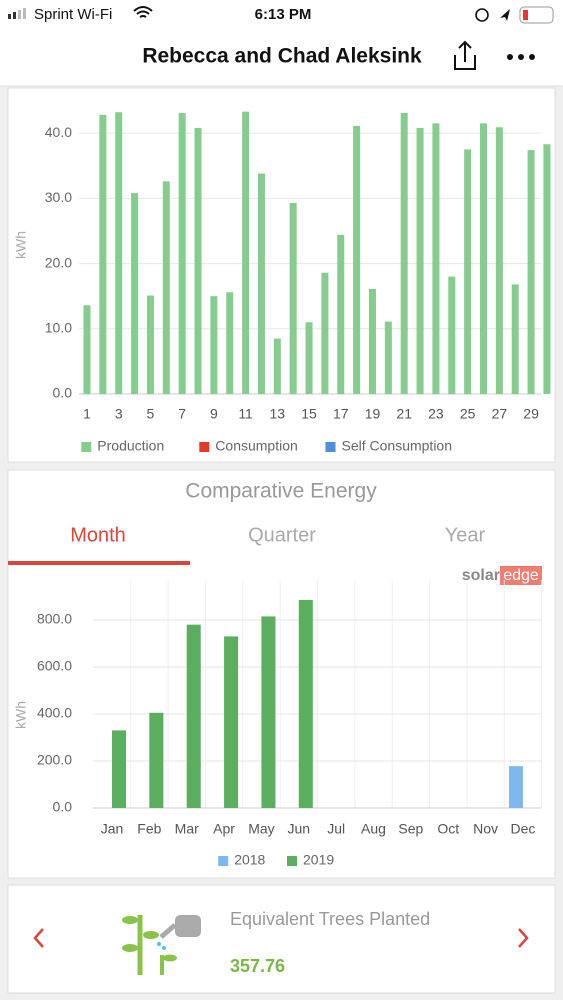 The image size is (563, 1000). What do you see at coordinates (336, 829) in the screenshot?
I see `x-tick-label: Jul` at bounding box center [336, 829].